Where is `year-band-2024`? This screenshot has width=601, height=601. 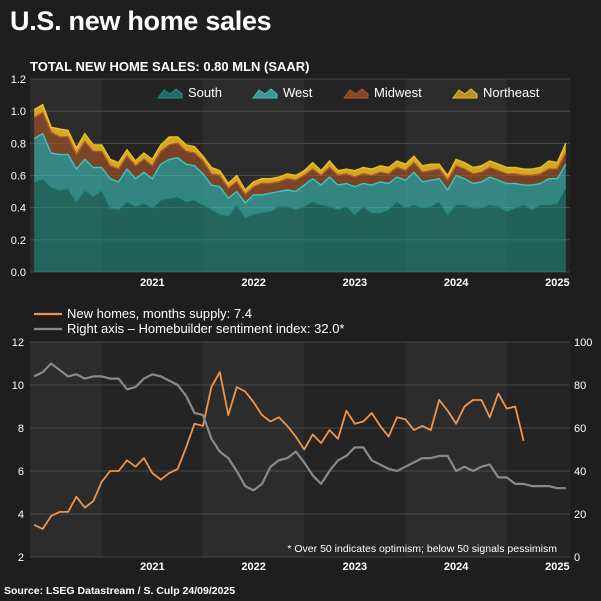
year-band-2024 is located at coordinates (456, 449).